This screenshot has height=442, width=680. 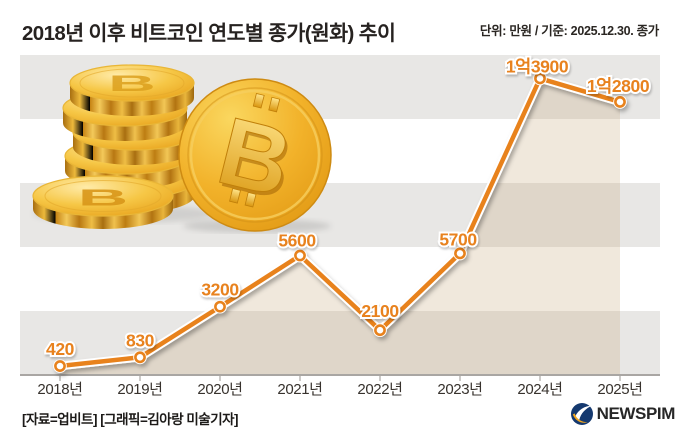 What do you see at coordinates (619, 389) in the screenshot?
I see `x-axis-label: 2025년` at bounding box center [619, 389].